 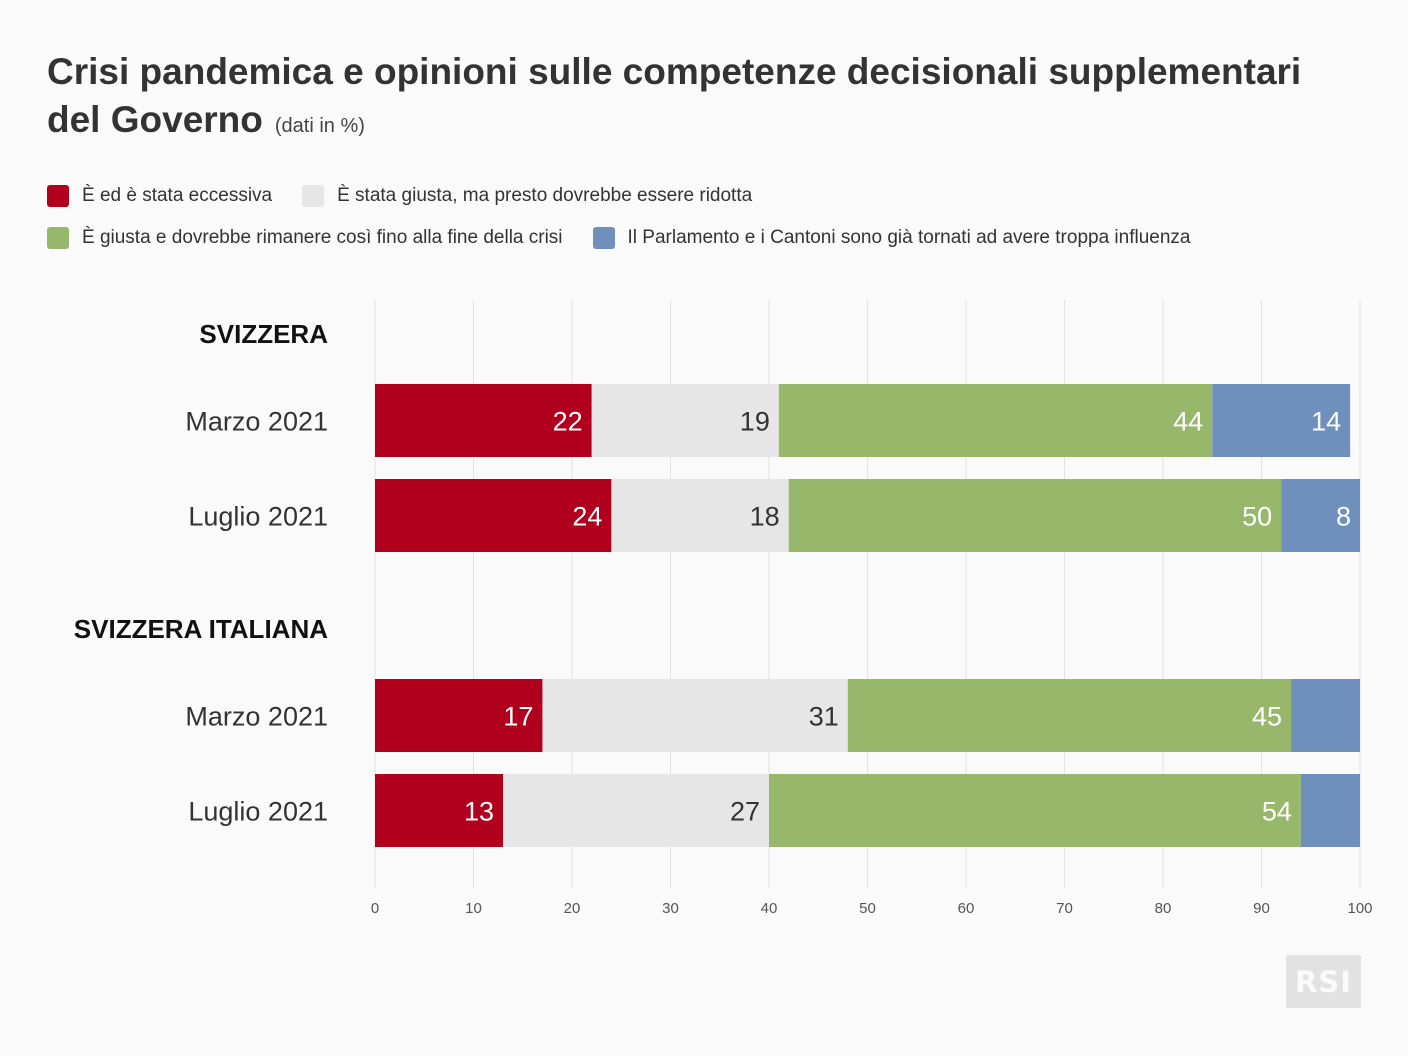 I want to click on x-tick-label-0: 0, so click(x=375, y=908).